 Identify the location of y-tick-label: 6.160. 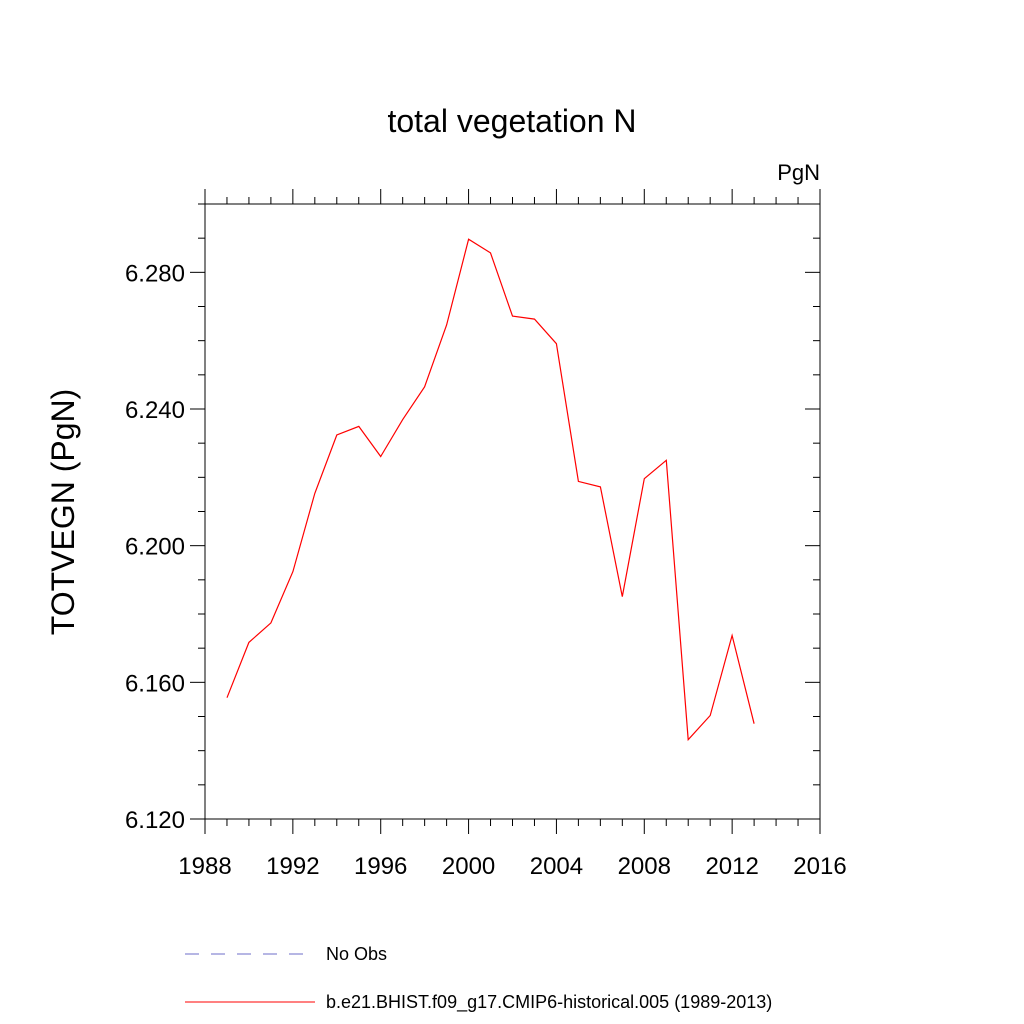
(155, 683).